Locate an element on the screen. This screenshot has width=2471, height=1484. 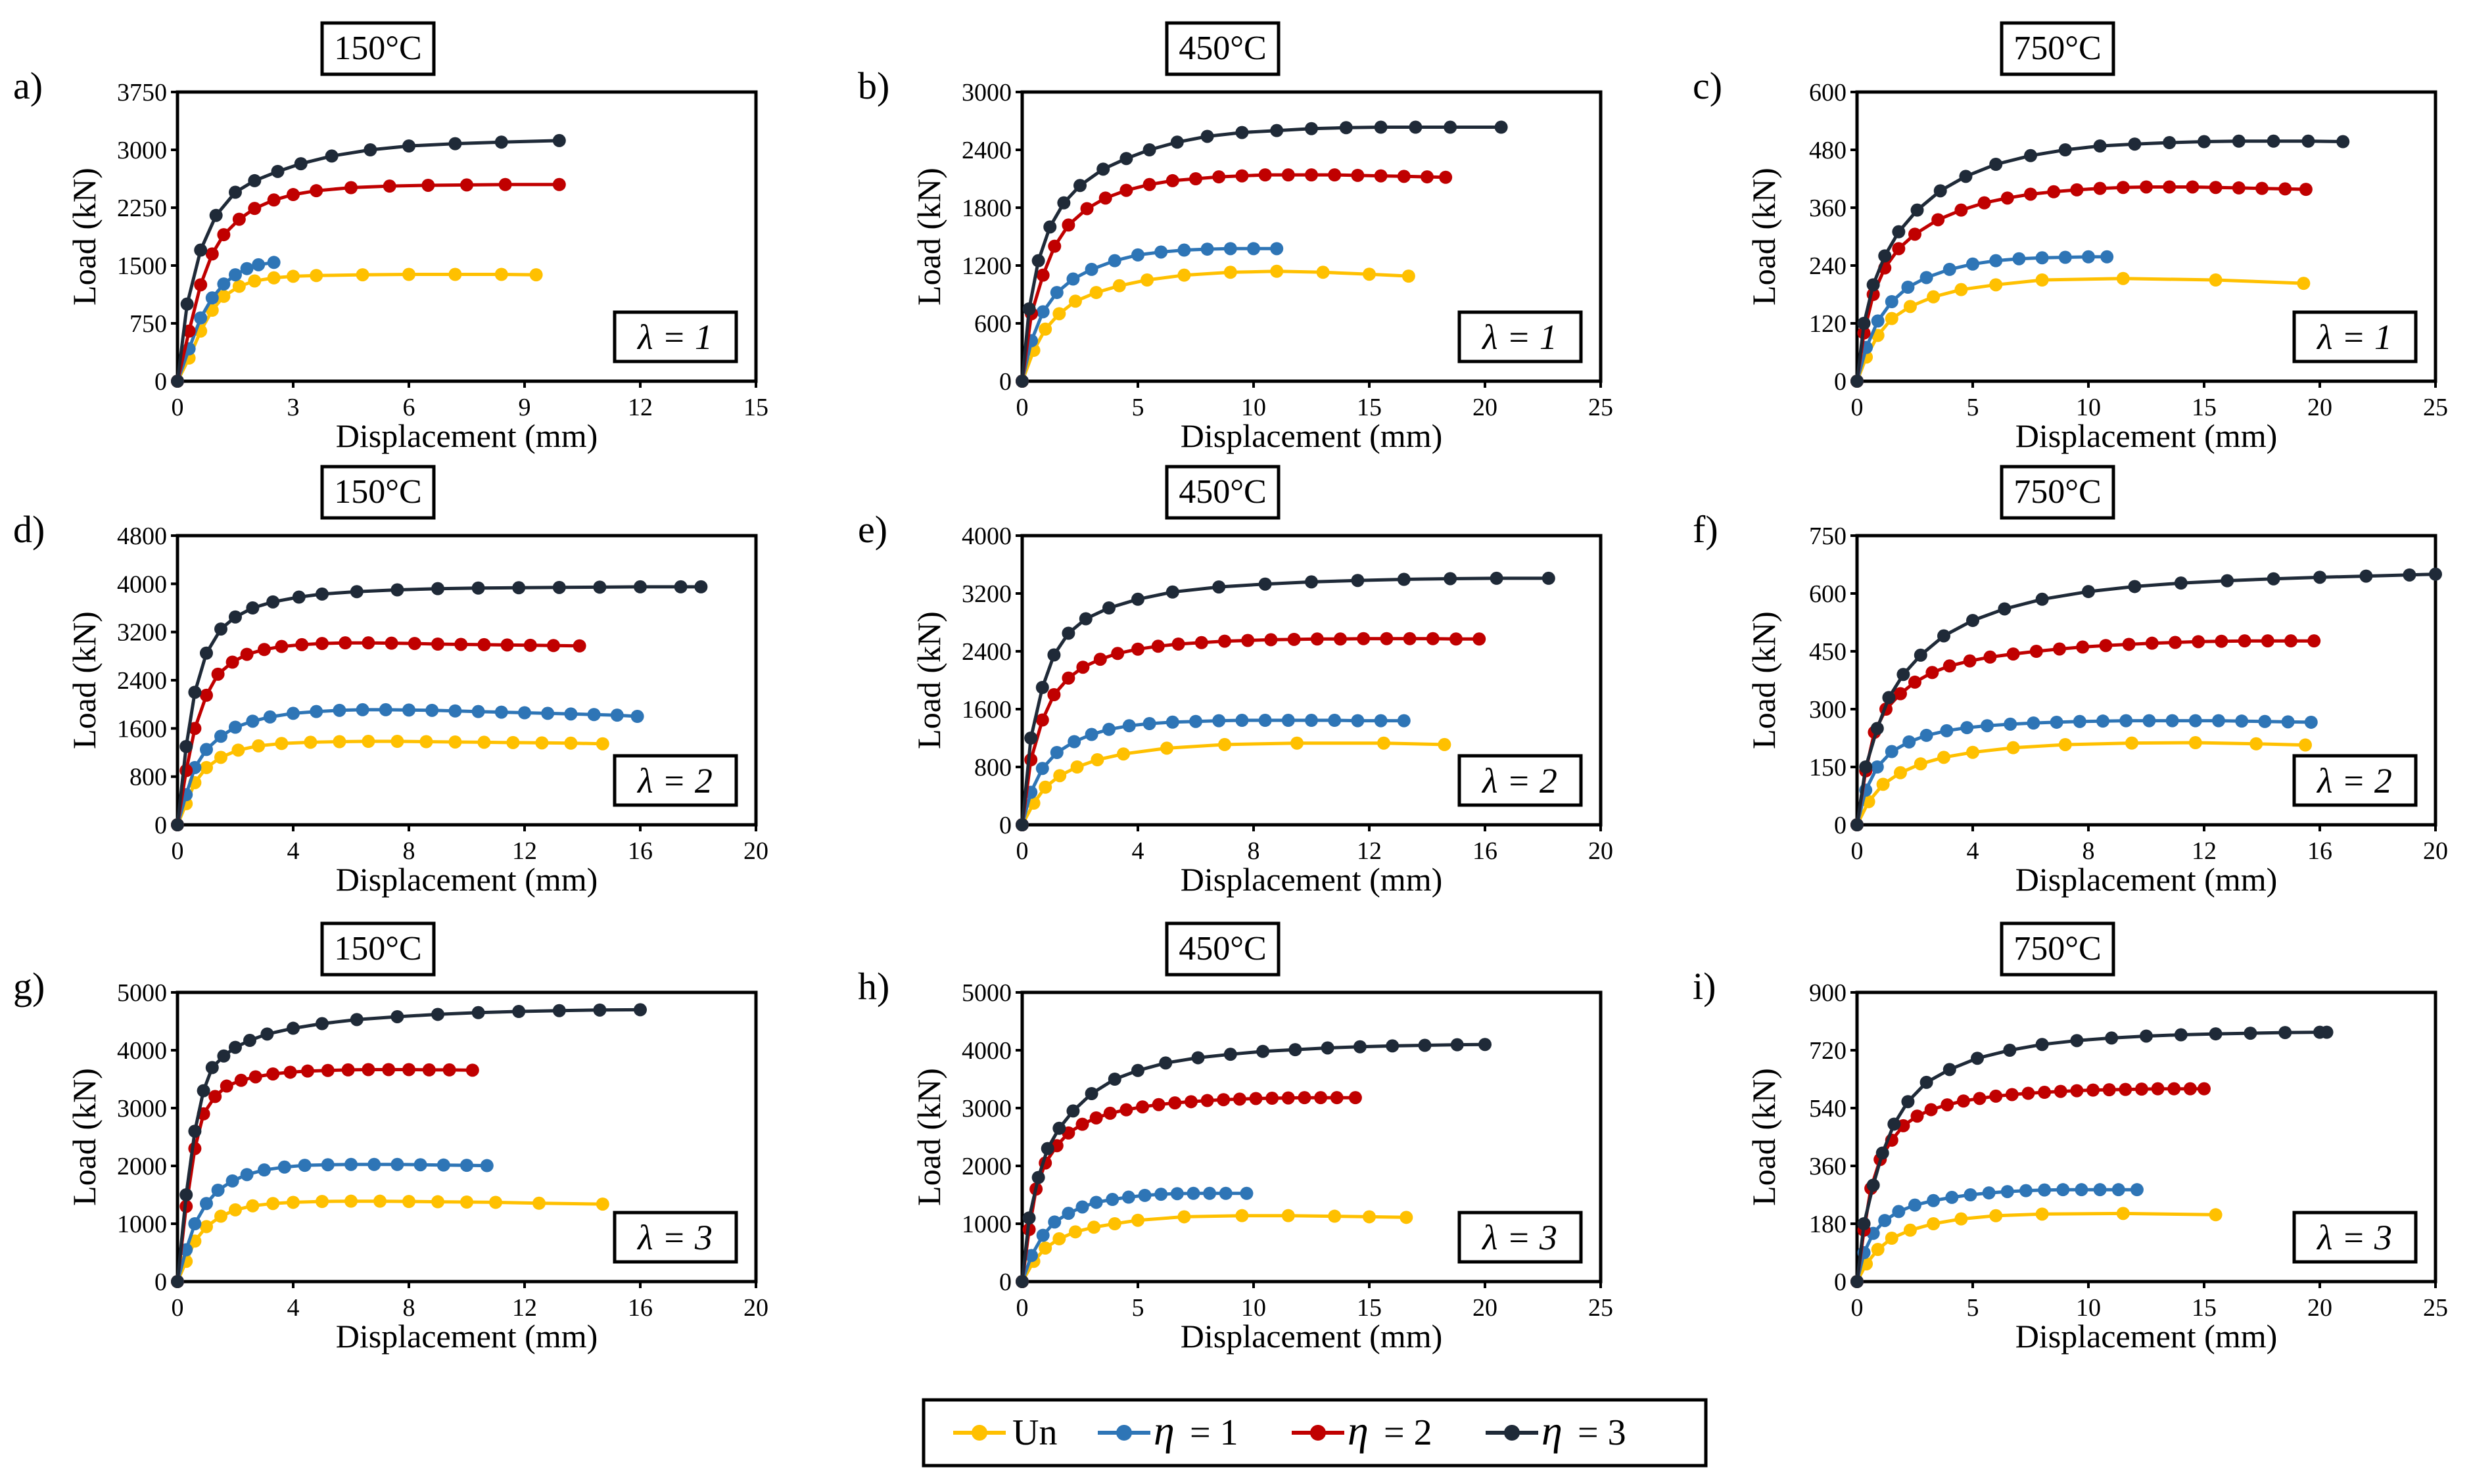
y-tick-label: 3000 is located at coordinates (142, 150).